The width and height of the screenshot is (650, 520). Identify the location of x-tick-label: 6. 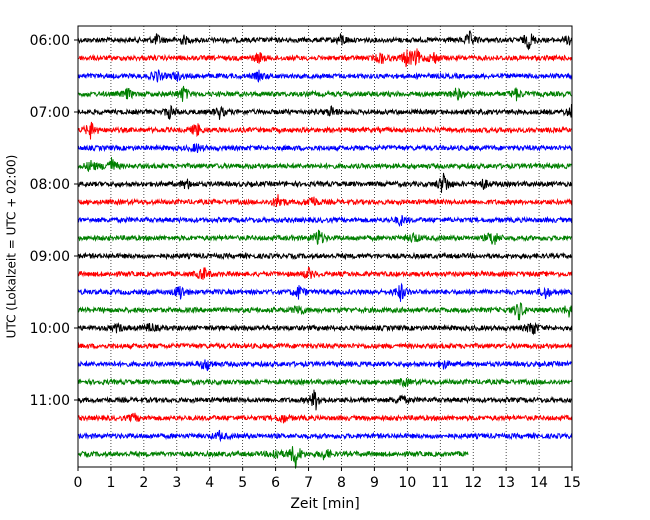
(275, 483).